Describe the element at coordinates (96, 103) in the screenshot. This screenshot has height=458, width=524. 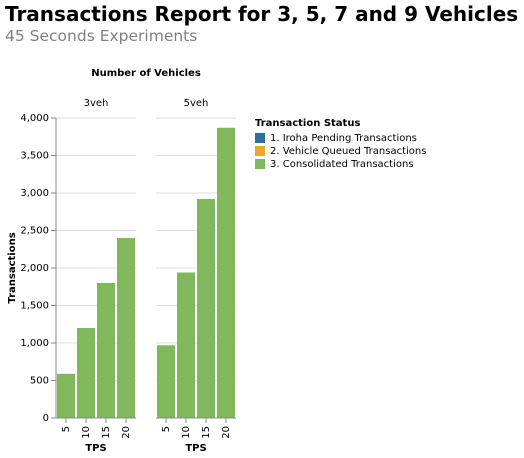
I see `facet-label: 3veh` at that location.